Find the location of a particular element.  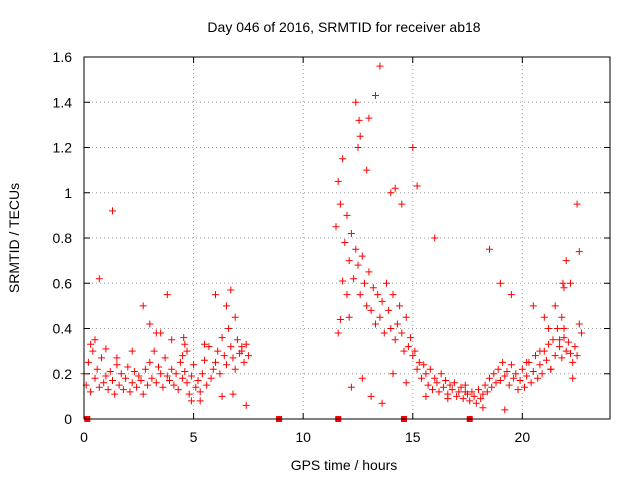

y-tick-label: 0.6 is located at coordinates (63, 283).